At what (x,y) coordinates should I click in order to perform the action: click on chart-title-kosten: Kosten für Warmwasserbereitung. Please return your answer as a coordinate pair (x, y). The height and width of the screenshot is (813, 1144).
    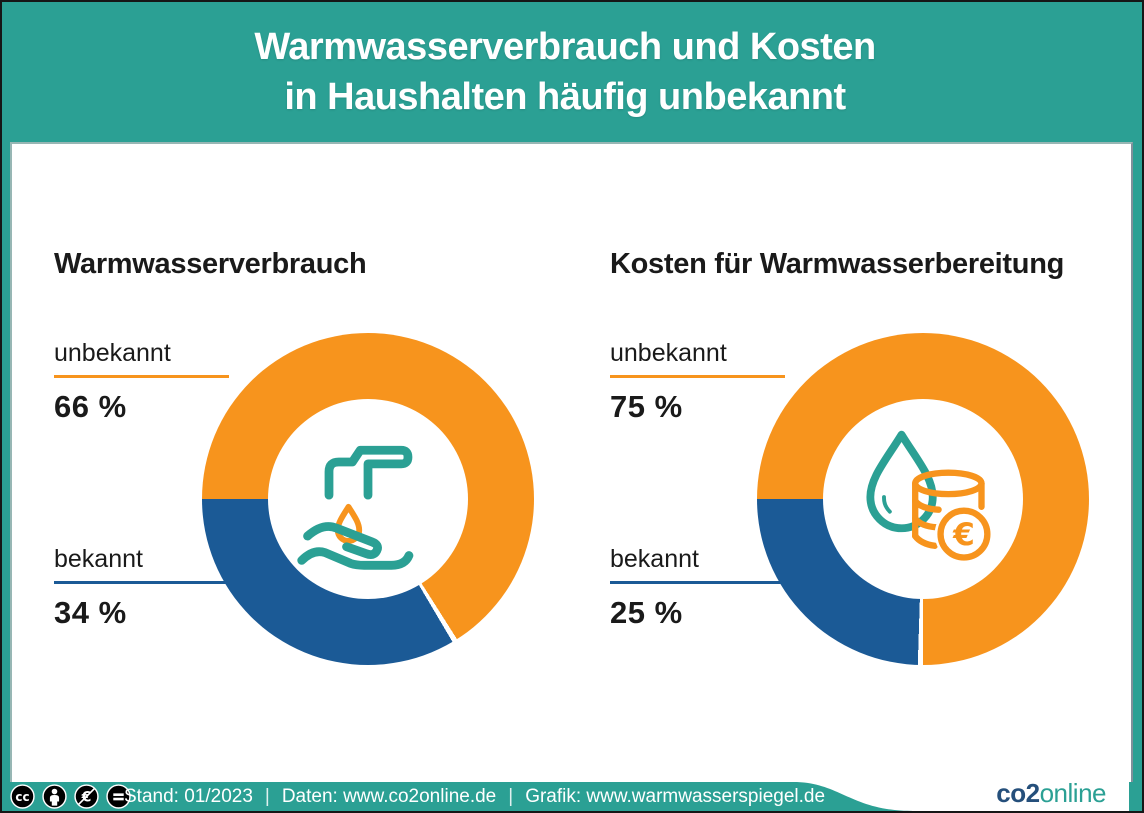
    Looking at the image, I should click on (837, 264).